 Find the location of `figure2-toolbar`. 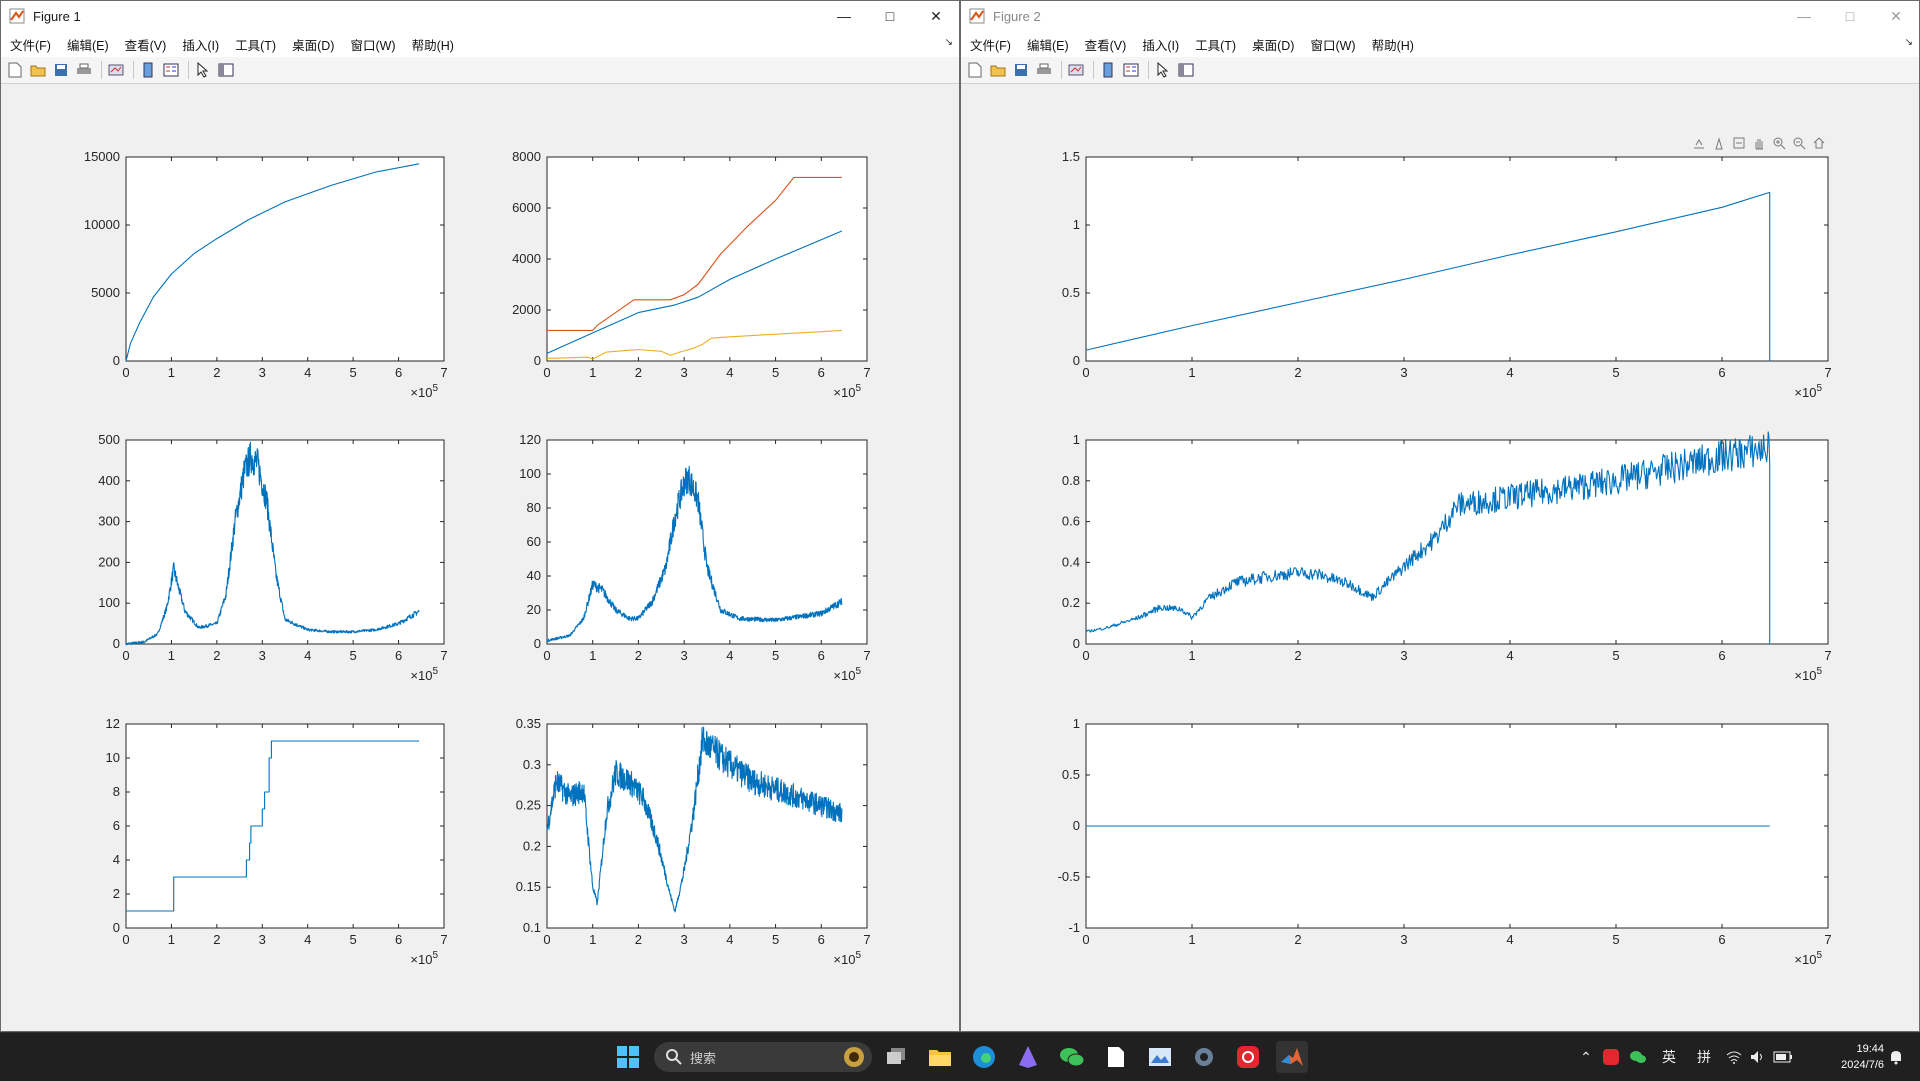

figure2-toolbar is located at coordinates (1440, 70).